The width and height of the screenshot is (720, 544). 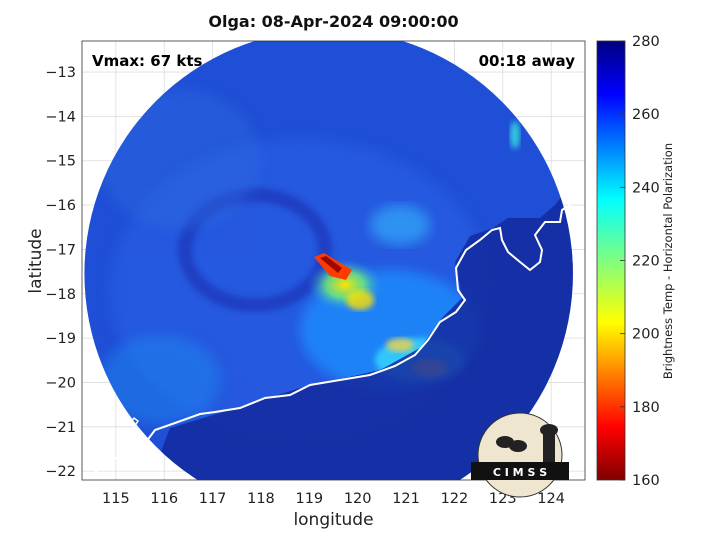 I want to click on cimss-logo: C I M S S, so click(x=520, y=455).